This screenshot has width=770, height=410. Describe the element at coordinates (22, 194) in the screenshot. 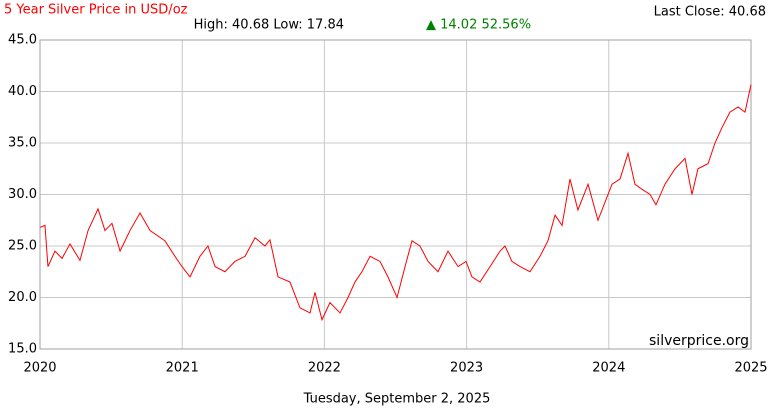

I see `y-tick-label: 30.0` at that location.